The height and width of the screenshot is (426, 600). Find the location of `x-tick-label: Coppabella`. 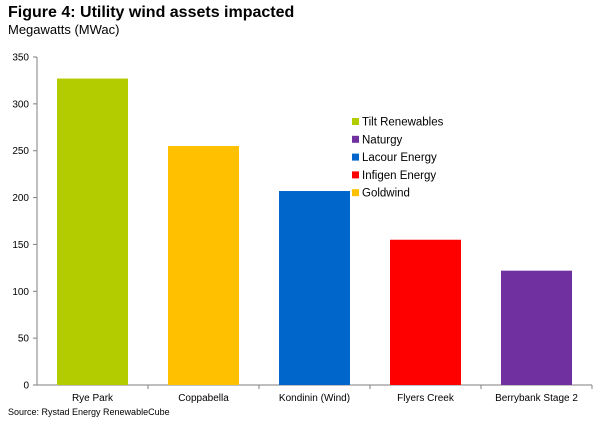

x-tick-label: Coppabella is located at coordinates (203, 398).